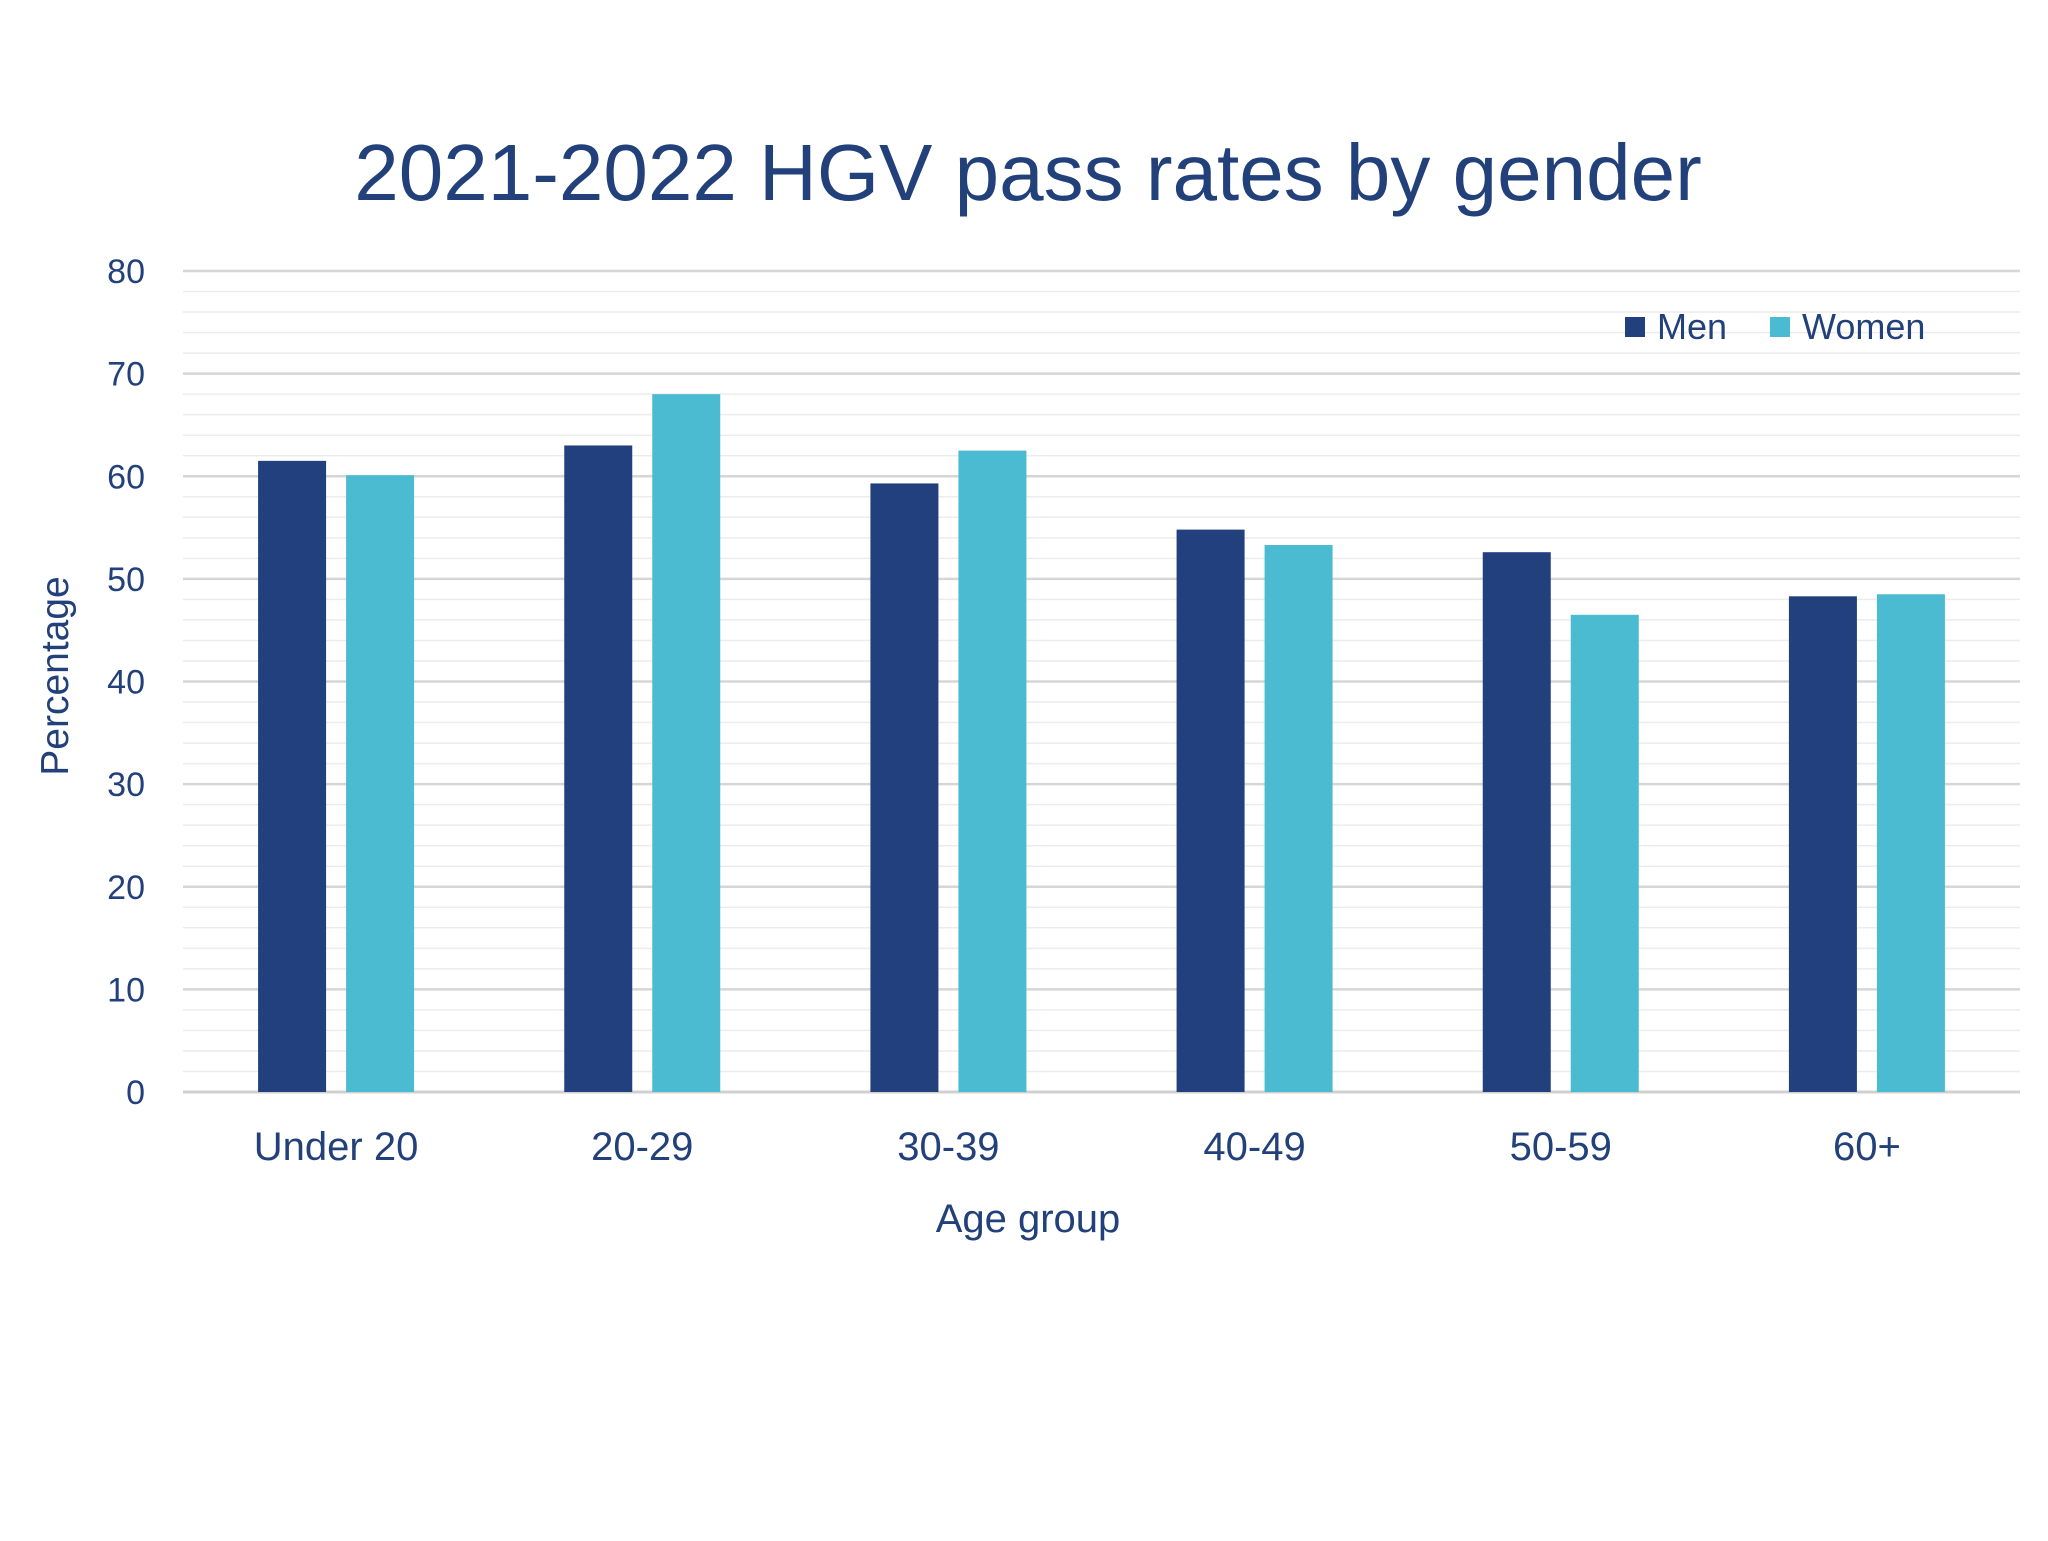 This screenshot has width=2048, height=1541. I want to click on y-tick-label: 80, so click(126, 272).